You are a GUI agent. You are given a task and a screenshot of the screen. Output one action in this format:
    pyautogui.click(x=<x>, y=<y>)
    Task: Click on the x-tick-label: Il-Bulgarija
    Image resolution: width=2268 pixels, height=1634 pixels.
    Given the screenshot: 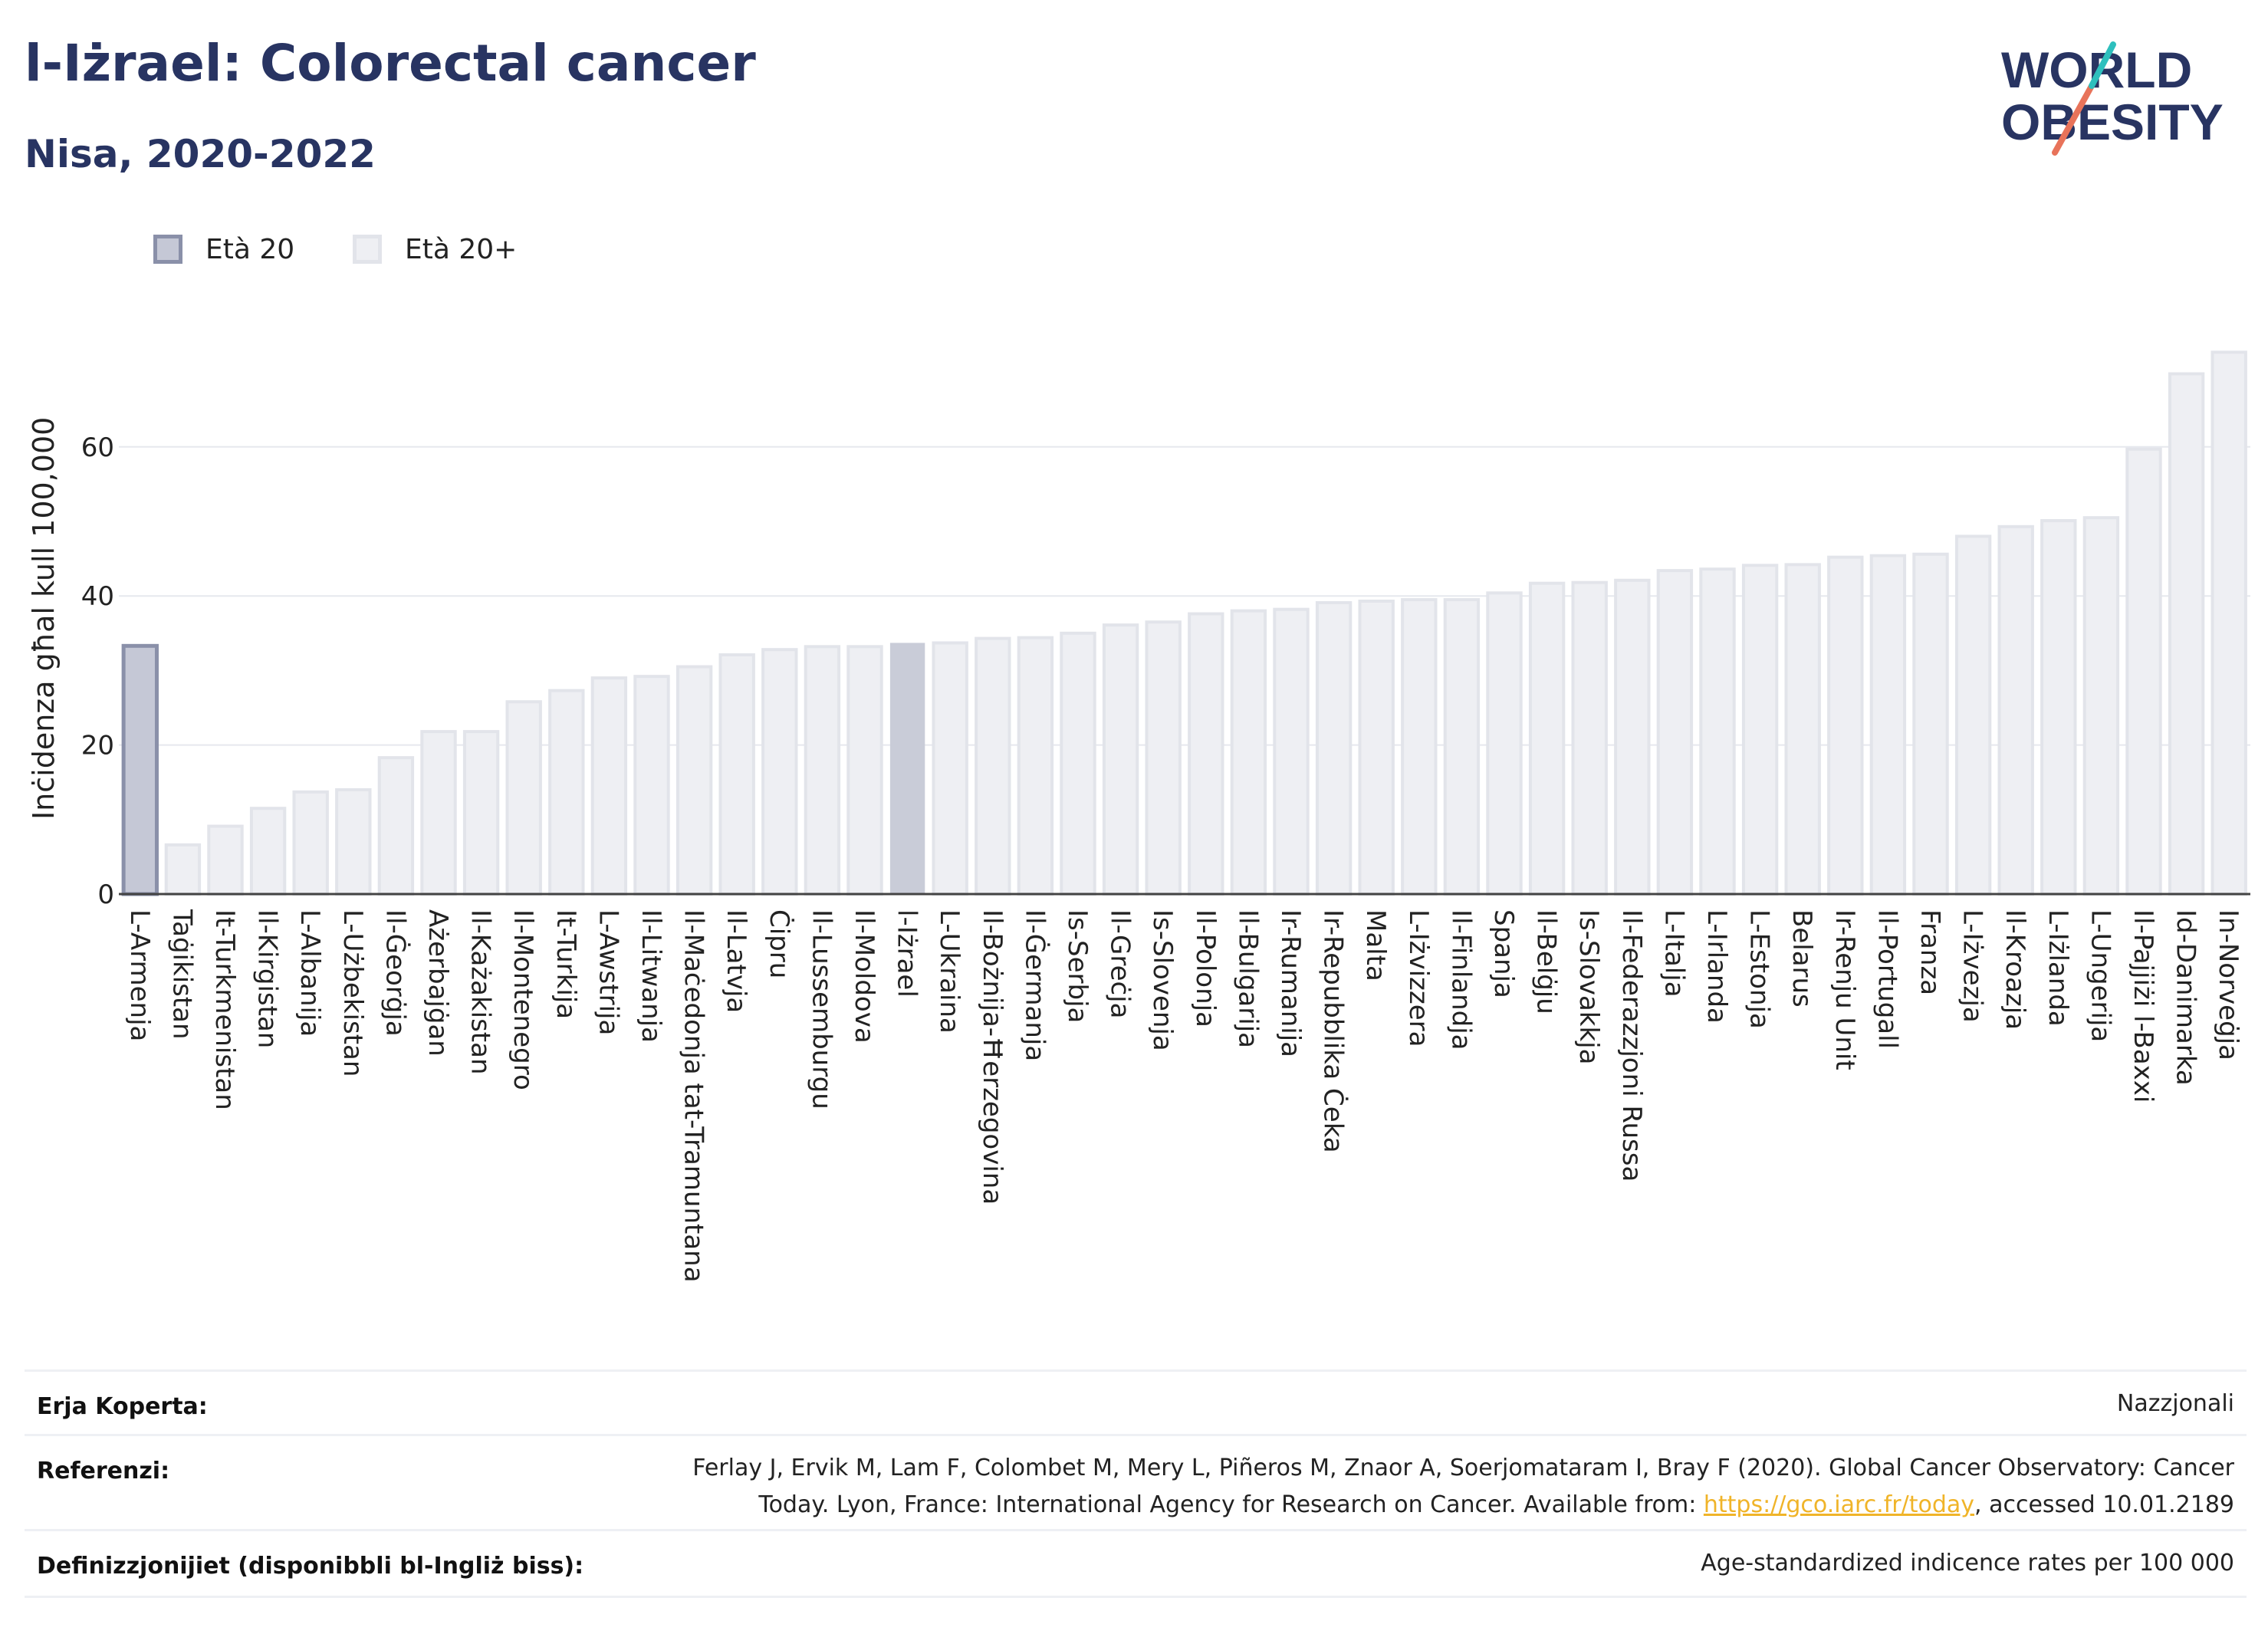 What is the action you would take?
    pyautogui.click(x=1247, y=979)
    